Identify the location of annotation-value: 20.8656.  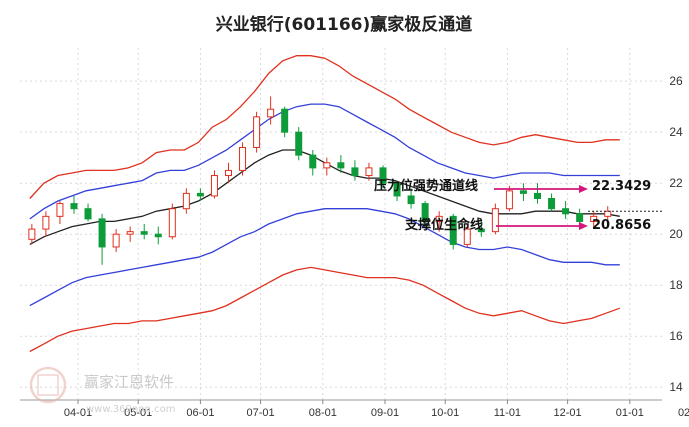
(621, 225).